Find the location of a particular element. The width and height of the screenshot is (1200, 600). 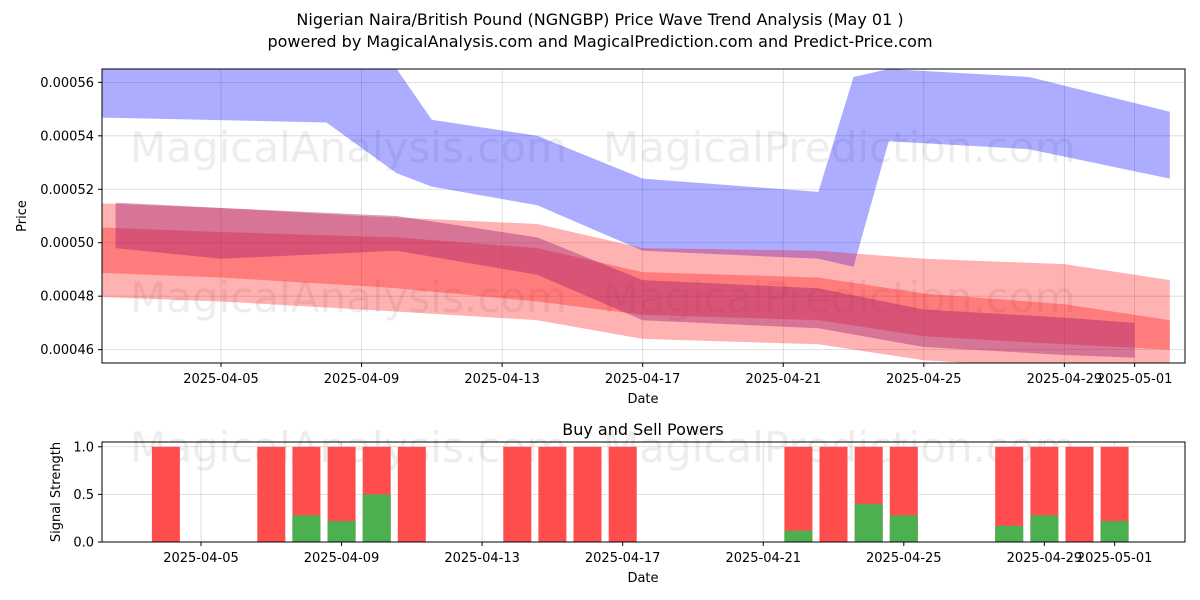

signal-bars is located at coordinates (640, 494).